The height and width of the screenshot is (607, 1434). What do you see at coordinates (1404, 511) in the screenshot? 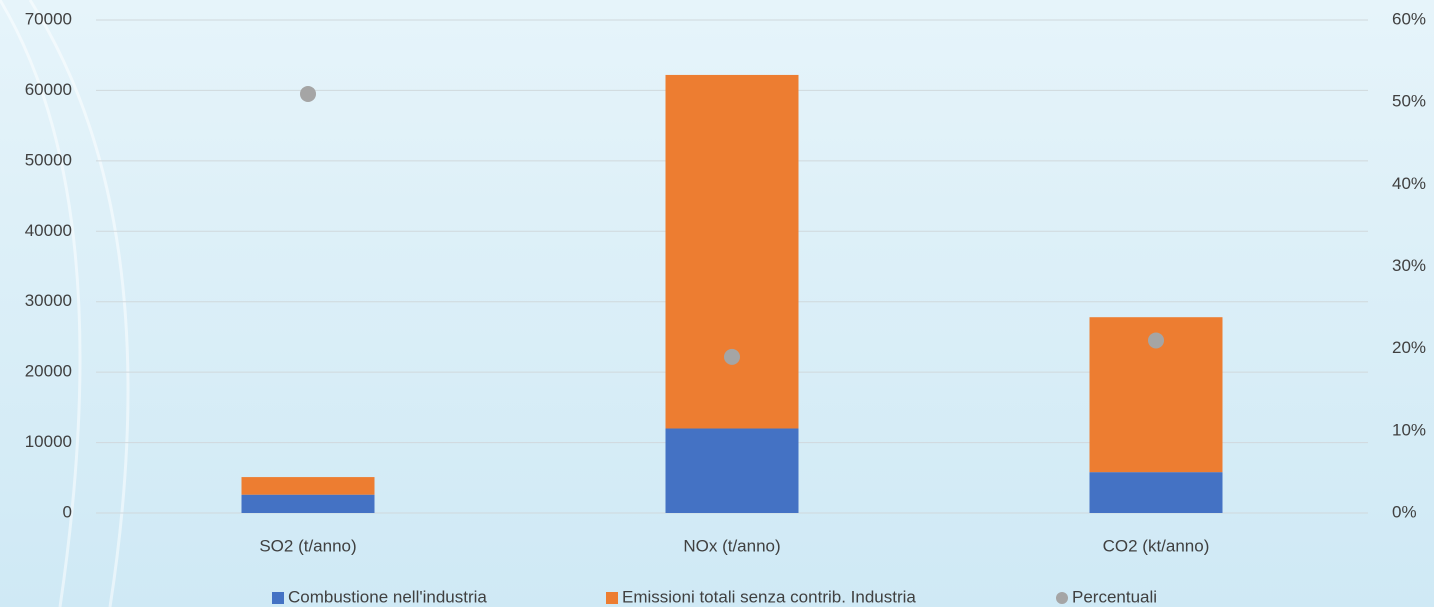
I see `y2-tick-label: 0%` at bounding box center [1404, 511].